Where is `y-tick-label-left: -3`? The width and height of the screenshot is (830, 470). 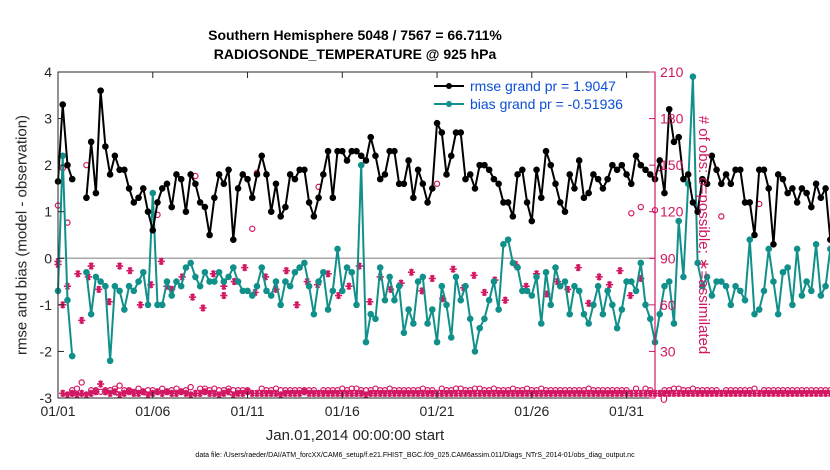 y-tick-label-left: -3 is located at coordinates (46, 398).